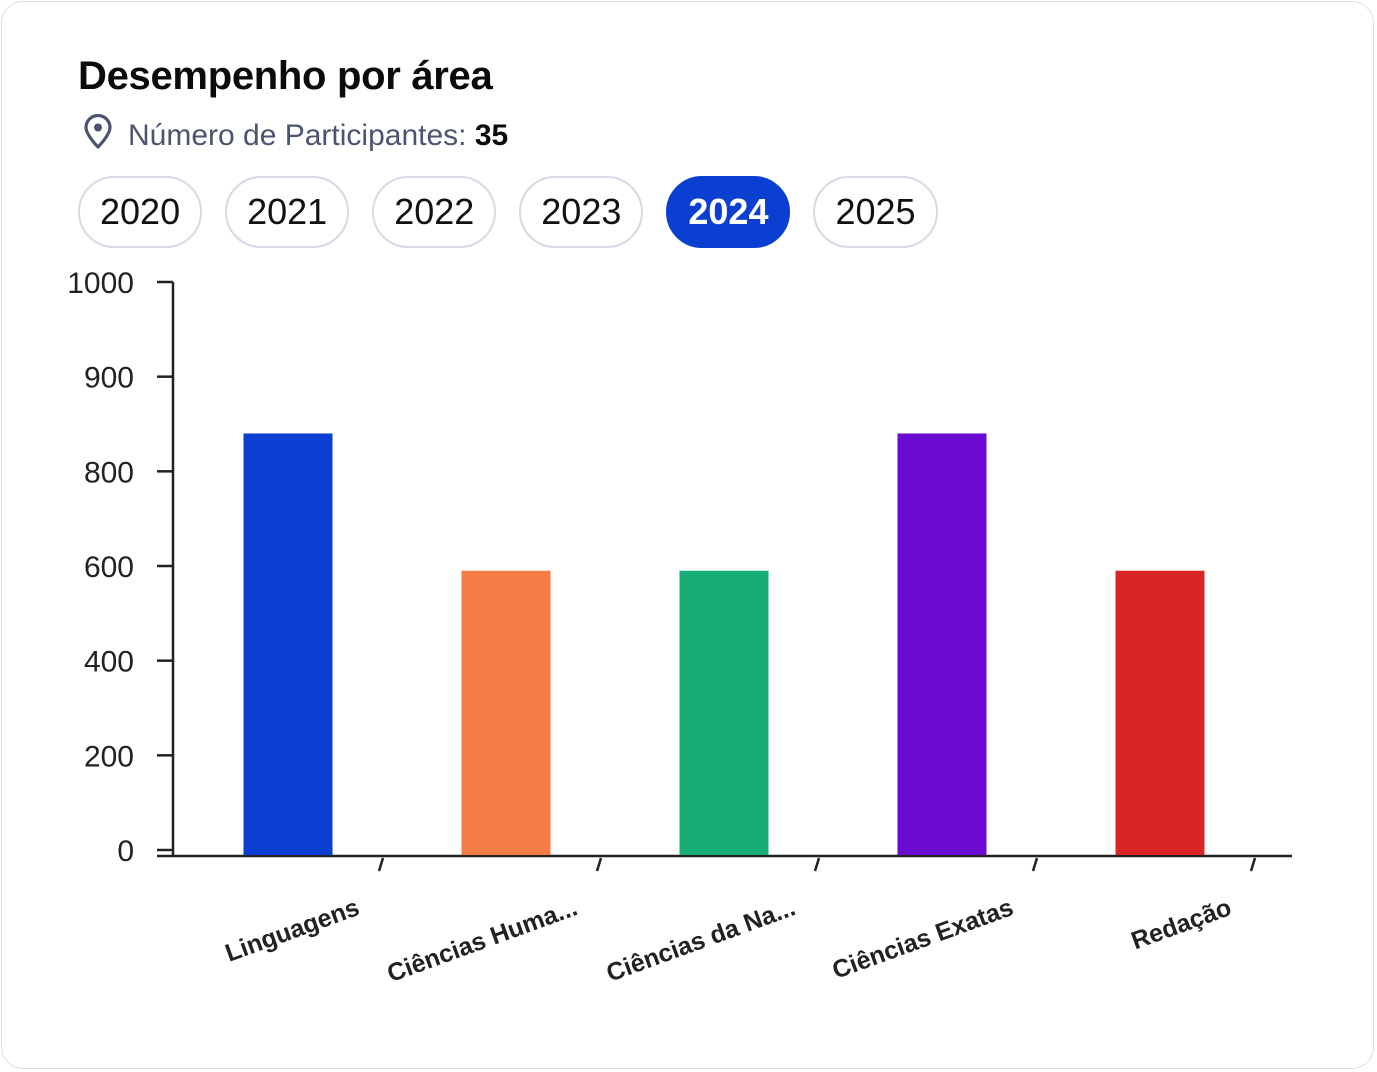 The width and height of the screenshot is (1377, 1072). I want to click on x-tick-label: Linguagens, so click(292, 930).